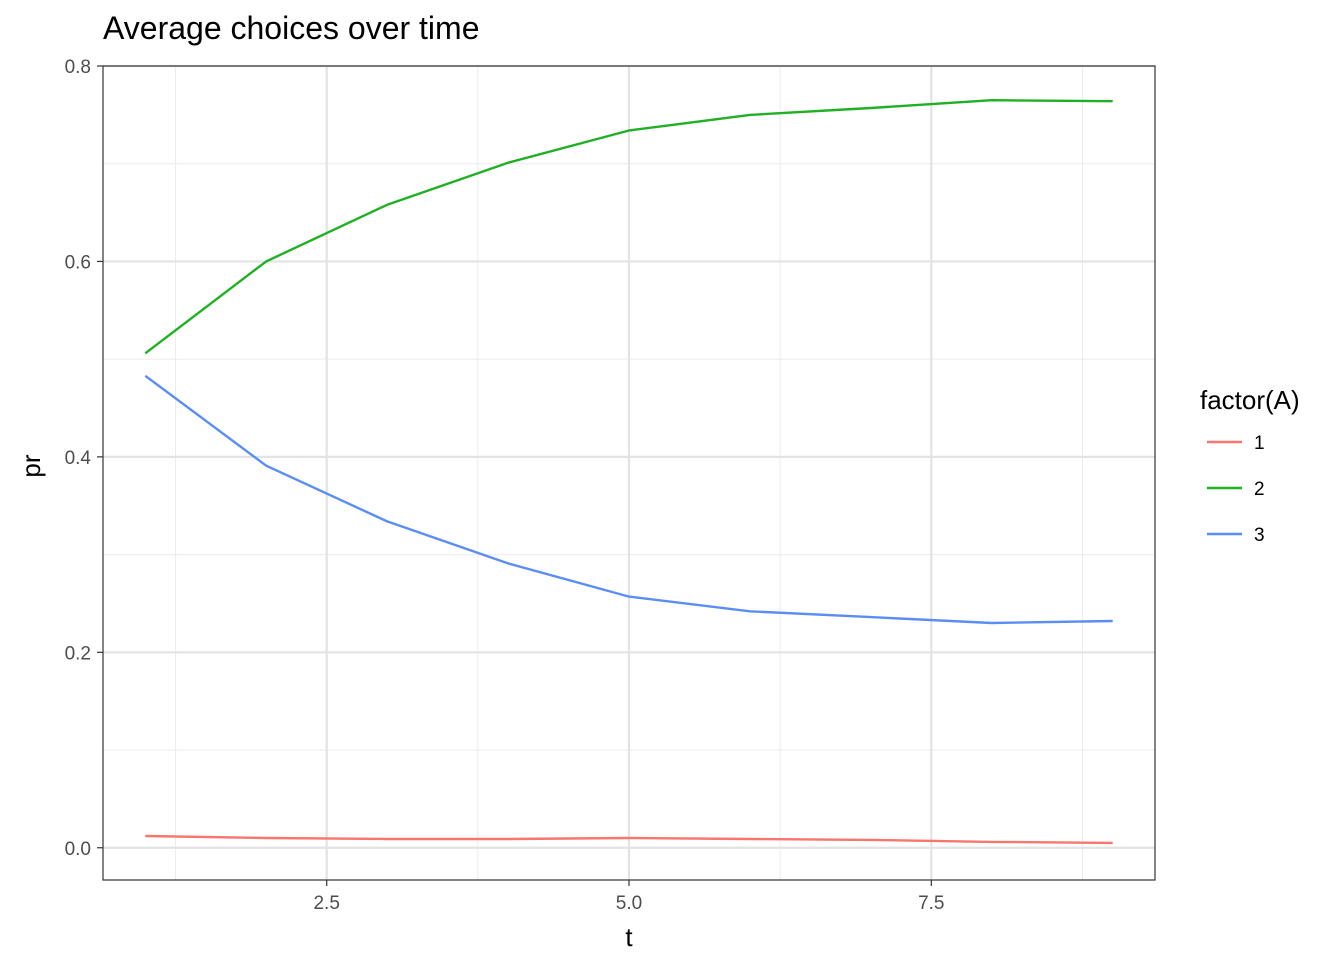  Describe the element at coordinates (1236, 489) in the screenshot. I see `legend-items: 1 2 3` at that location.